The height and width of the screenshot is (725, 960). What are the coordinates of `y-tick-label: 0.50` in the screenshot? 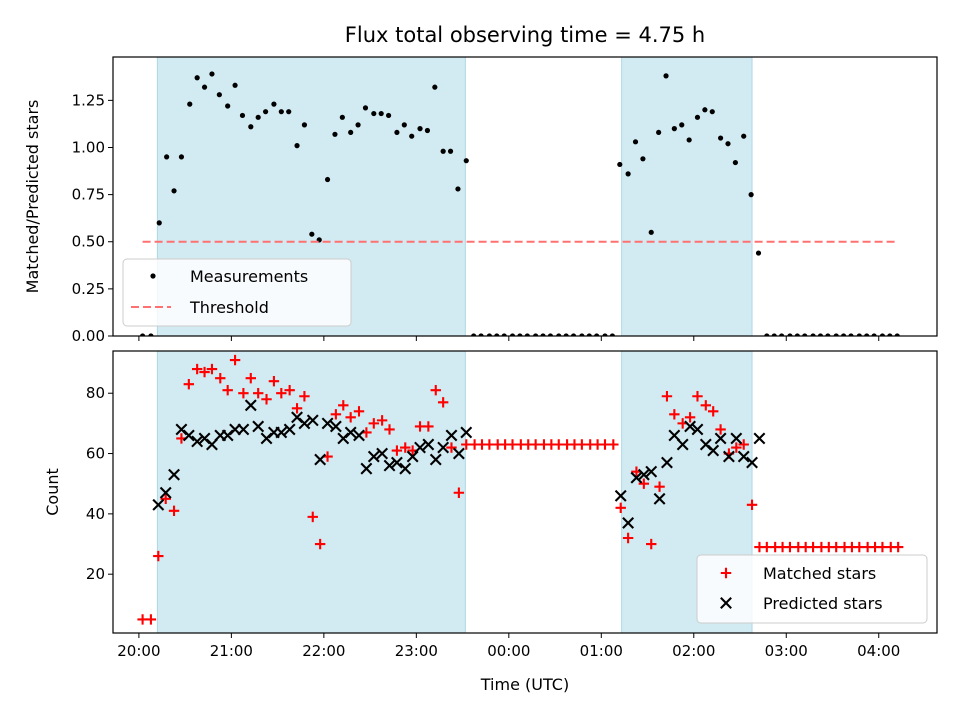 It's located at (88, 242).